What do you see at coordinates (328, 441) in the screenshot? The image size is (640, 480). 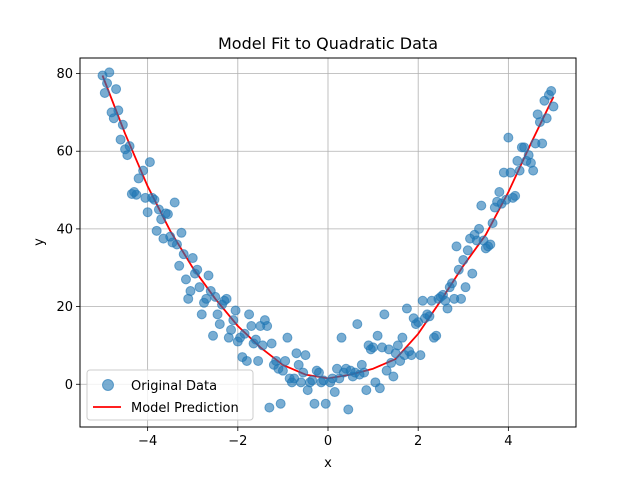 I see `x-tick-label: 0` at bounding box center [328, 441].